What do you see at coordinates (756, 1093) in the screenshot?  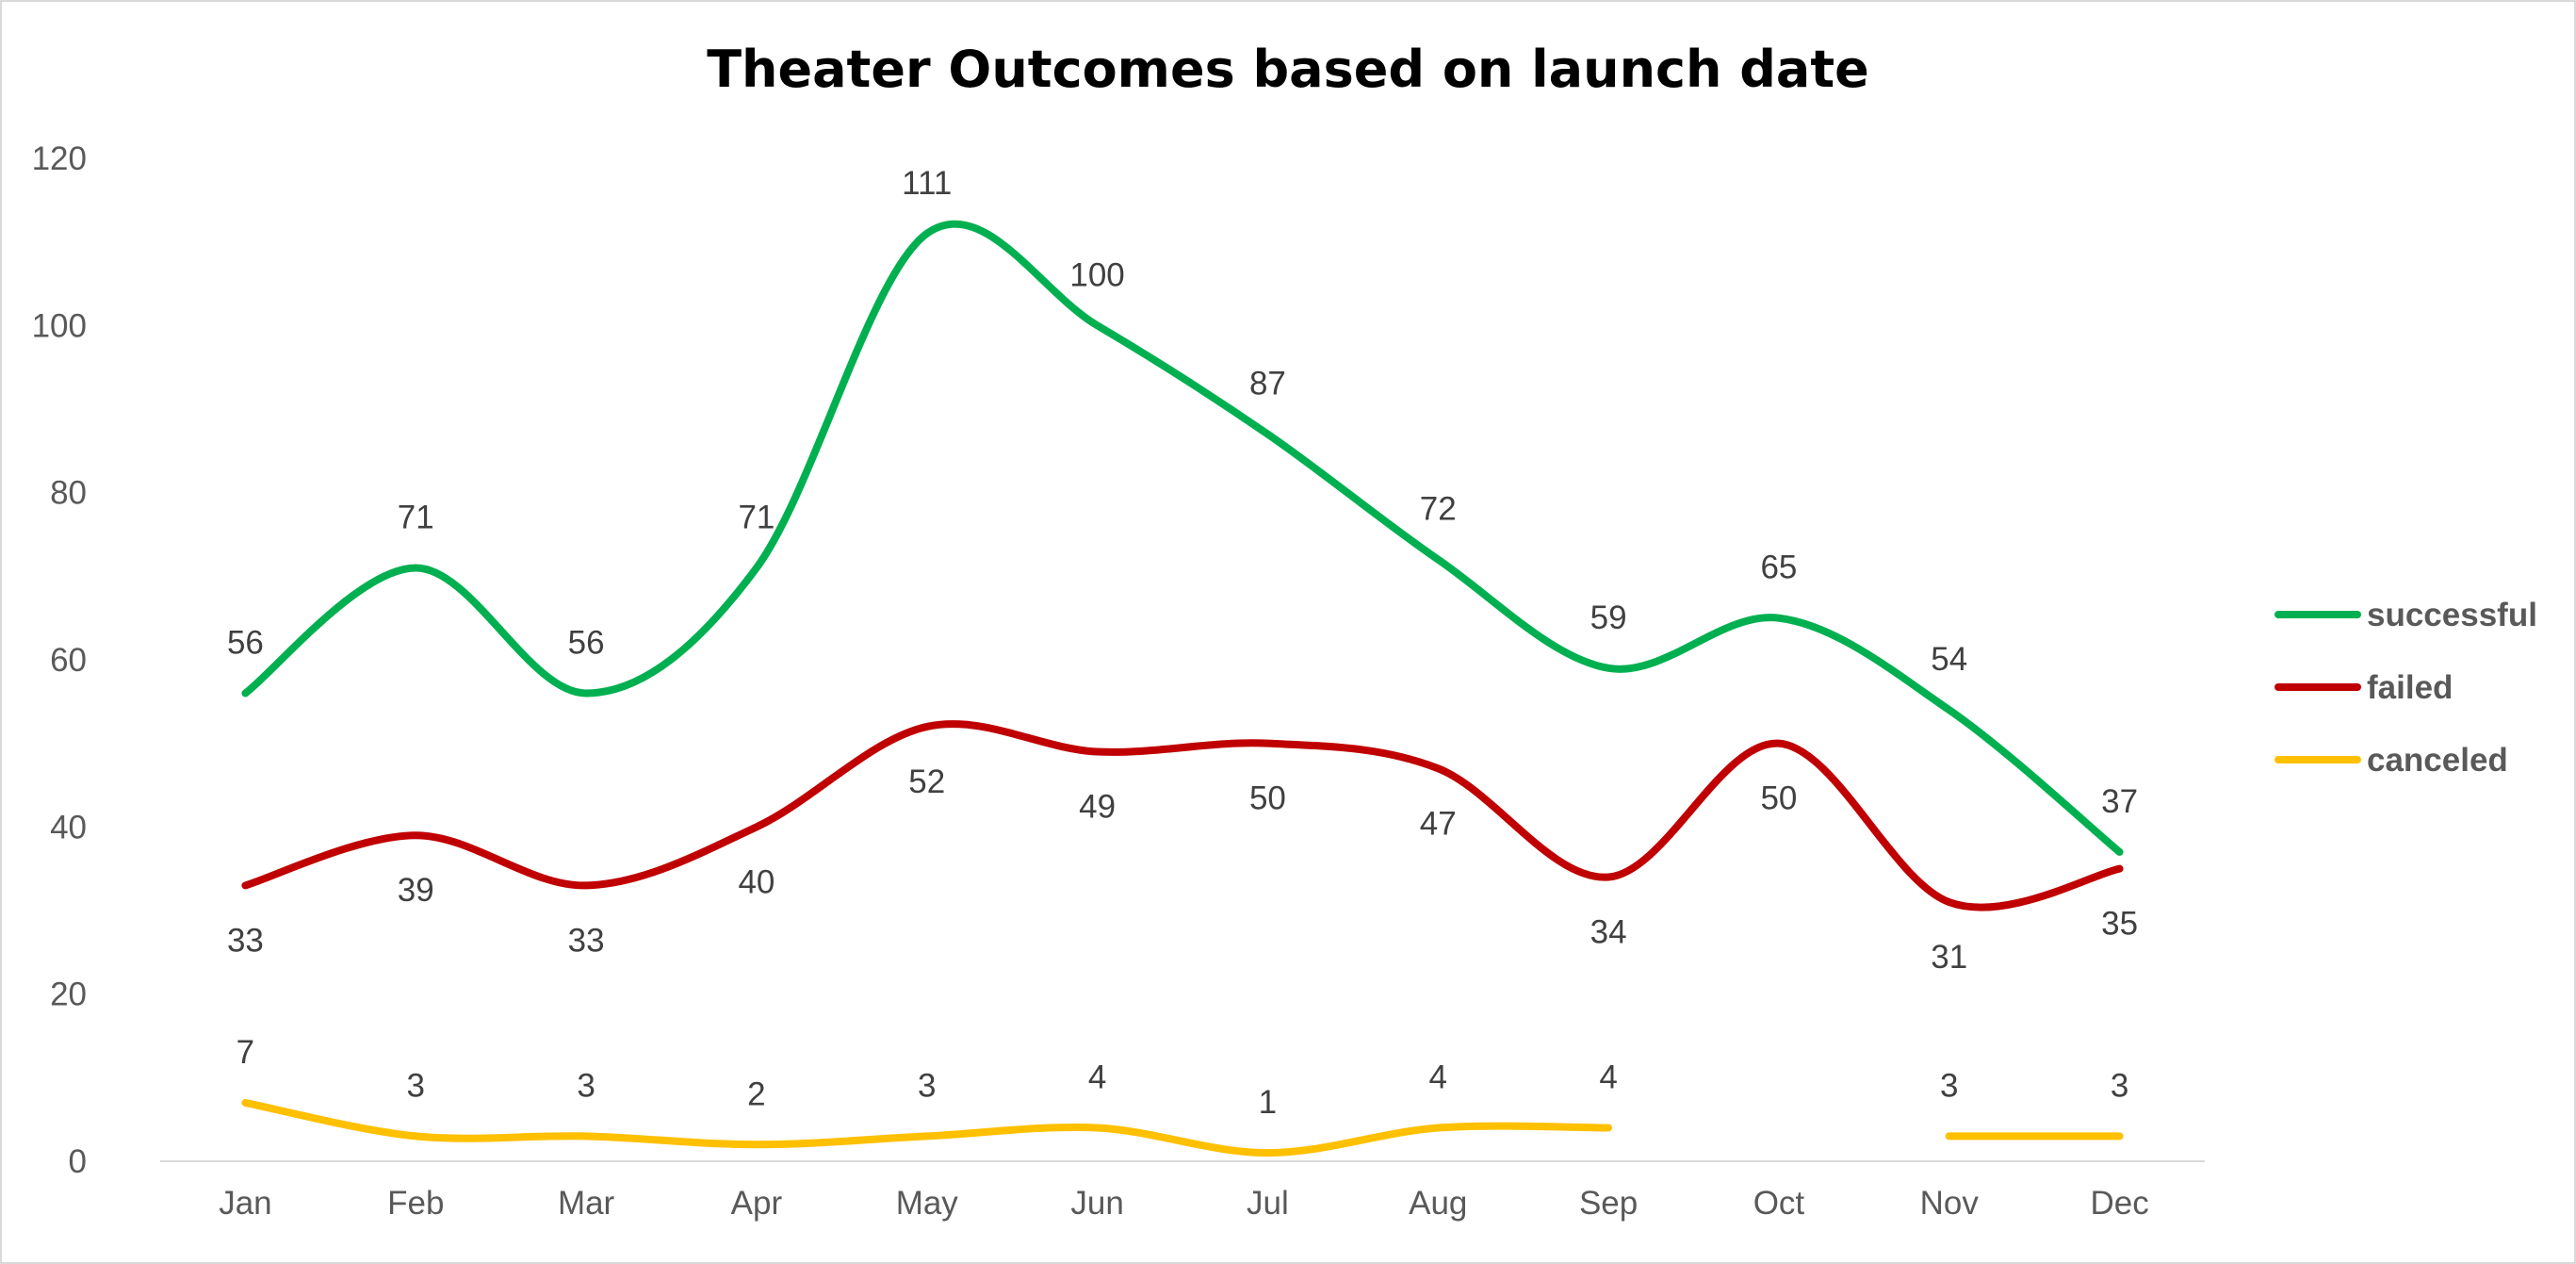 I see `data-label-canceled: 2` at bounding box center [756, 1093].